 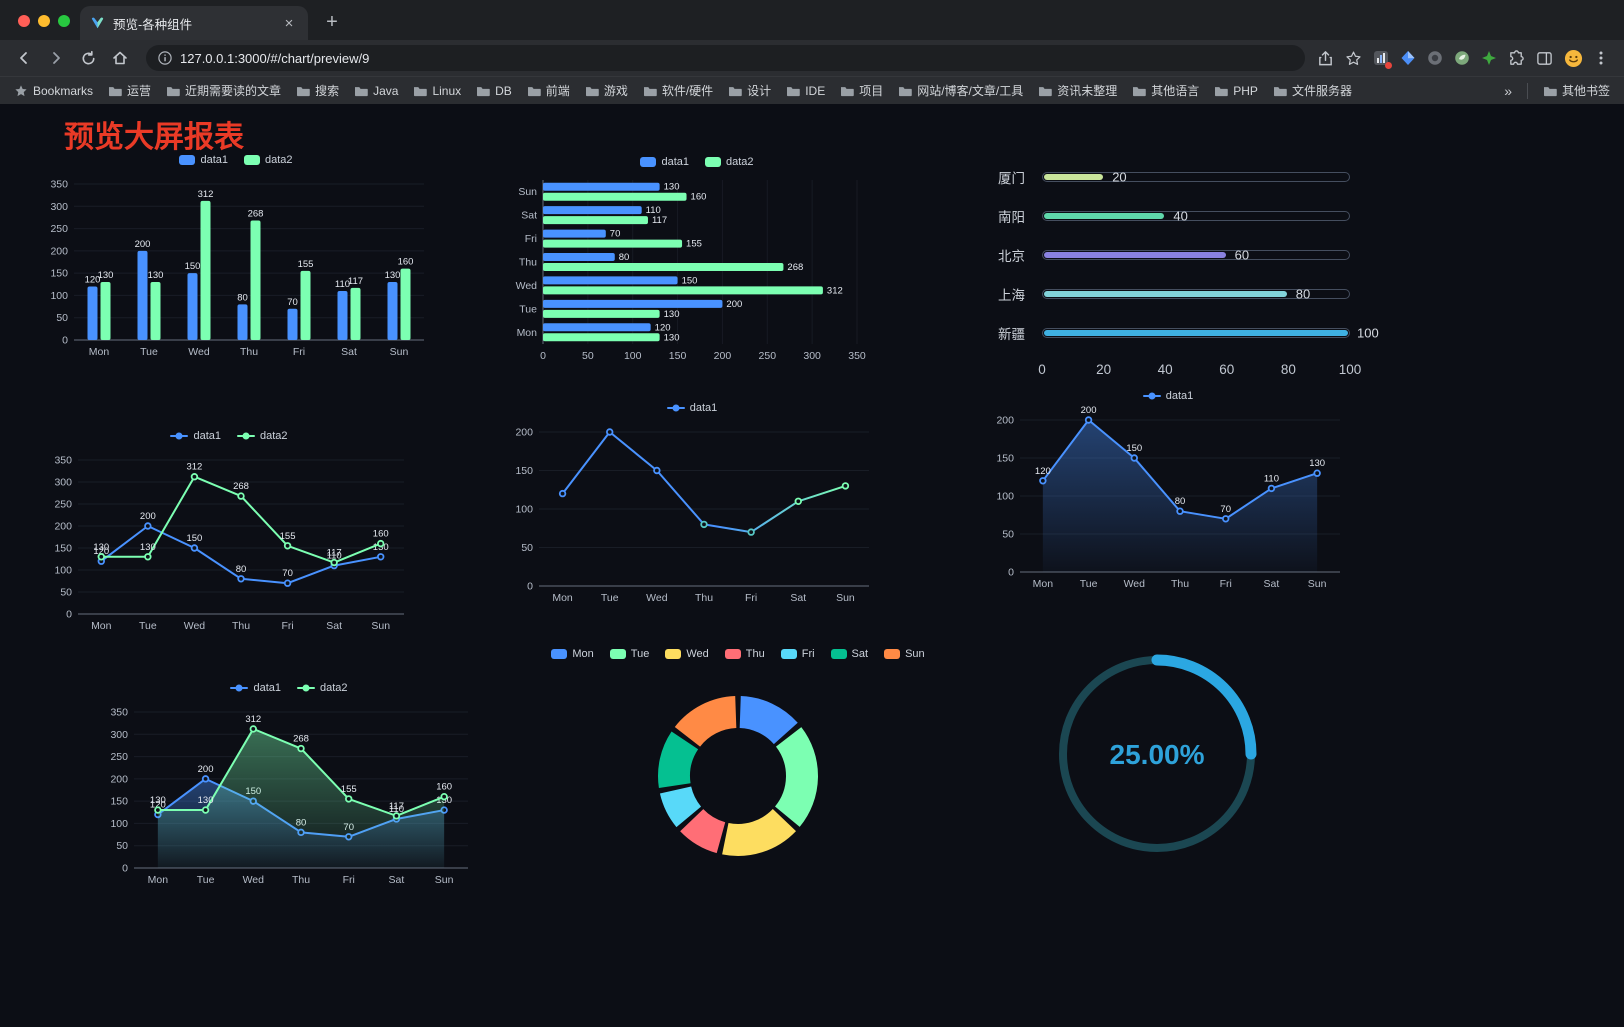 What do you see at coordinates (1089, 584) in the screenshot?
I see `svg-text: Tue` at bounding box center [1089, 584].